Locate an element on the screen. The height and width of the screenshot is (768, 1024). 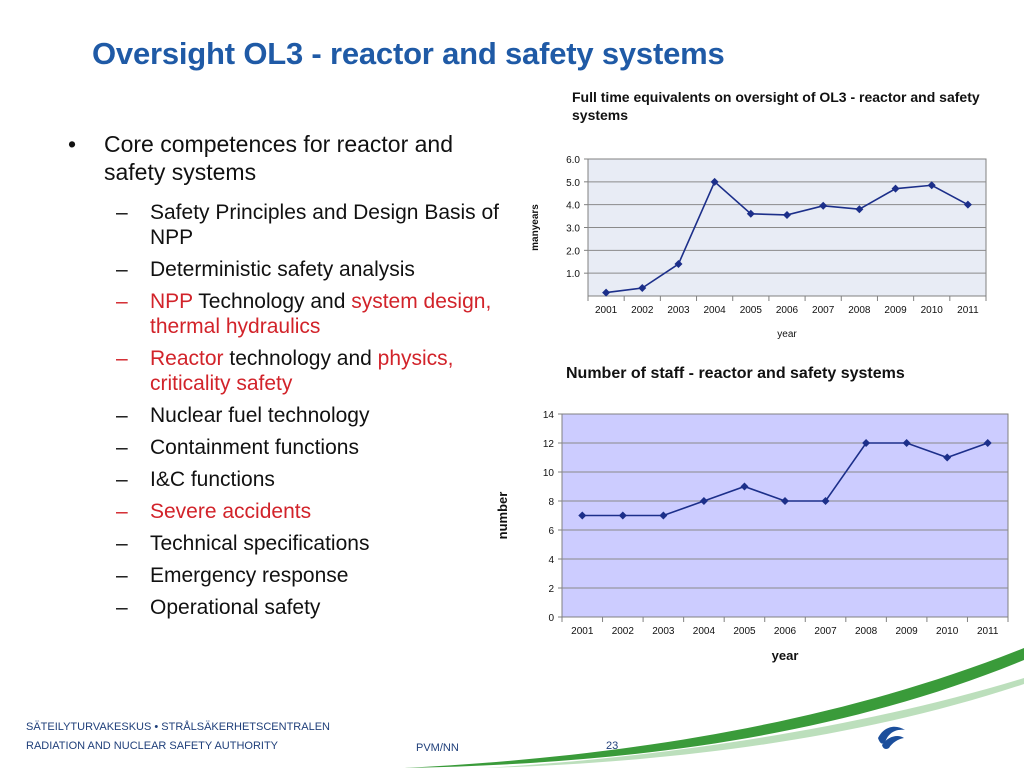
y-tick-label: 2.0 is located at coordinates (573, 251).